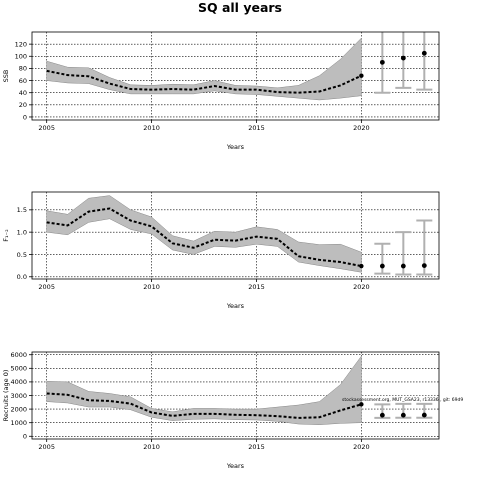  I want to click on chart2-ytick-label: 1.5, so click(22, 210).